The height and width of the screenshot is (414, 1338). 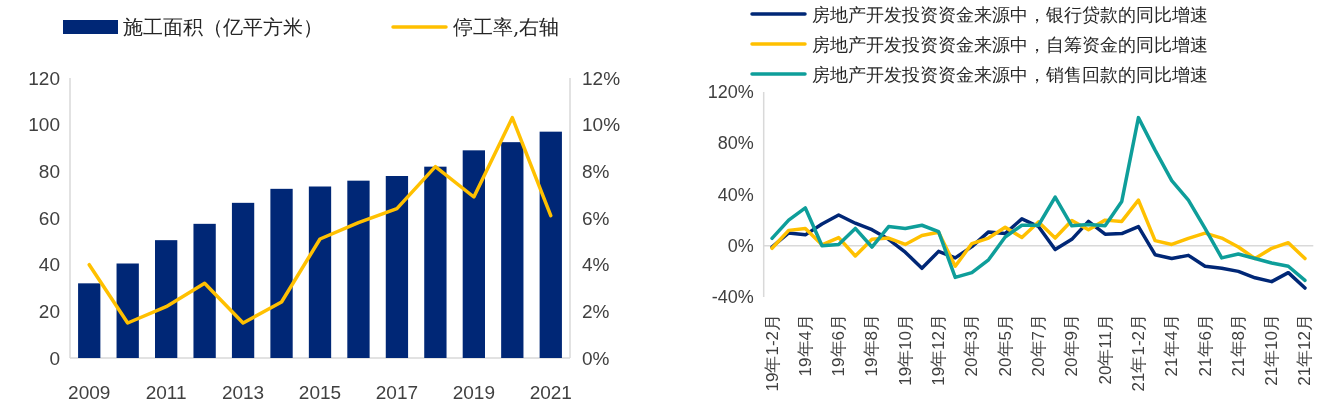 What do you see at coordinates (596, 171) in the screenshot?
I see `y2-tick-label: 8%` at bounding box center [596, 171].